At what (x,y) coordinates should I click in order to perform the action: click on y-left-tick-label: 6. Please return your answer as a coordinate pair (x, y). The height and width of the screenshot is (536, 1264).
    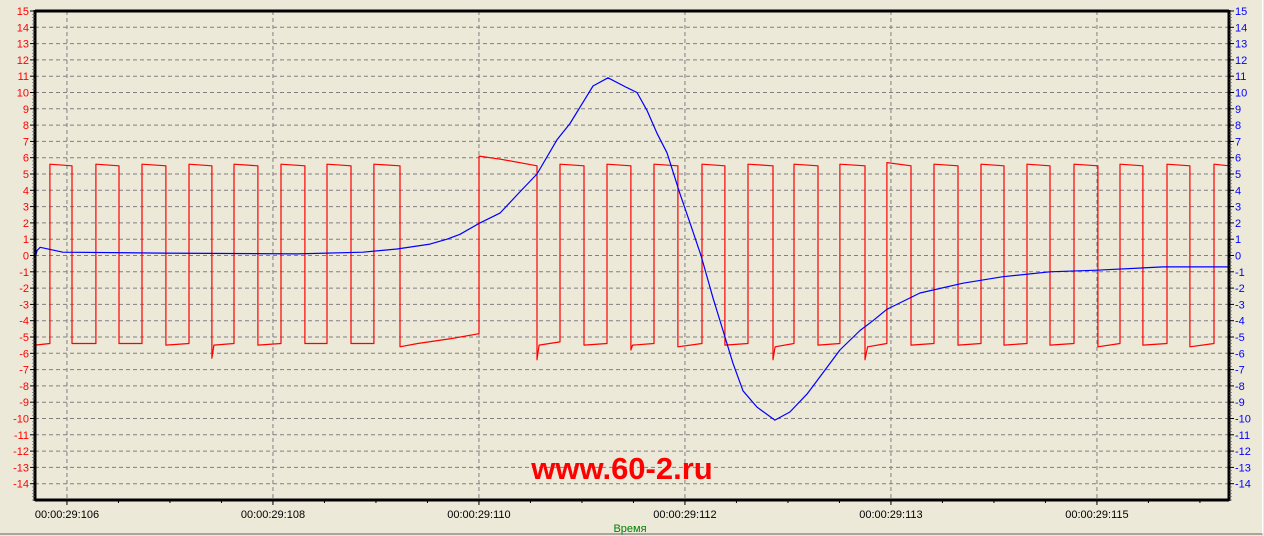
    Looking at the image, I should click on (26, 159).